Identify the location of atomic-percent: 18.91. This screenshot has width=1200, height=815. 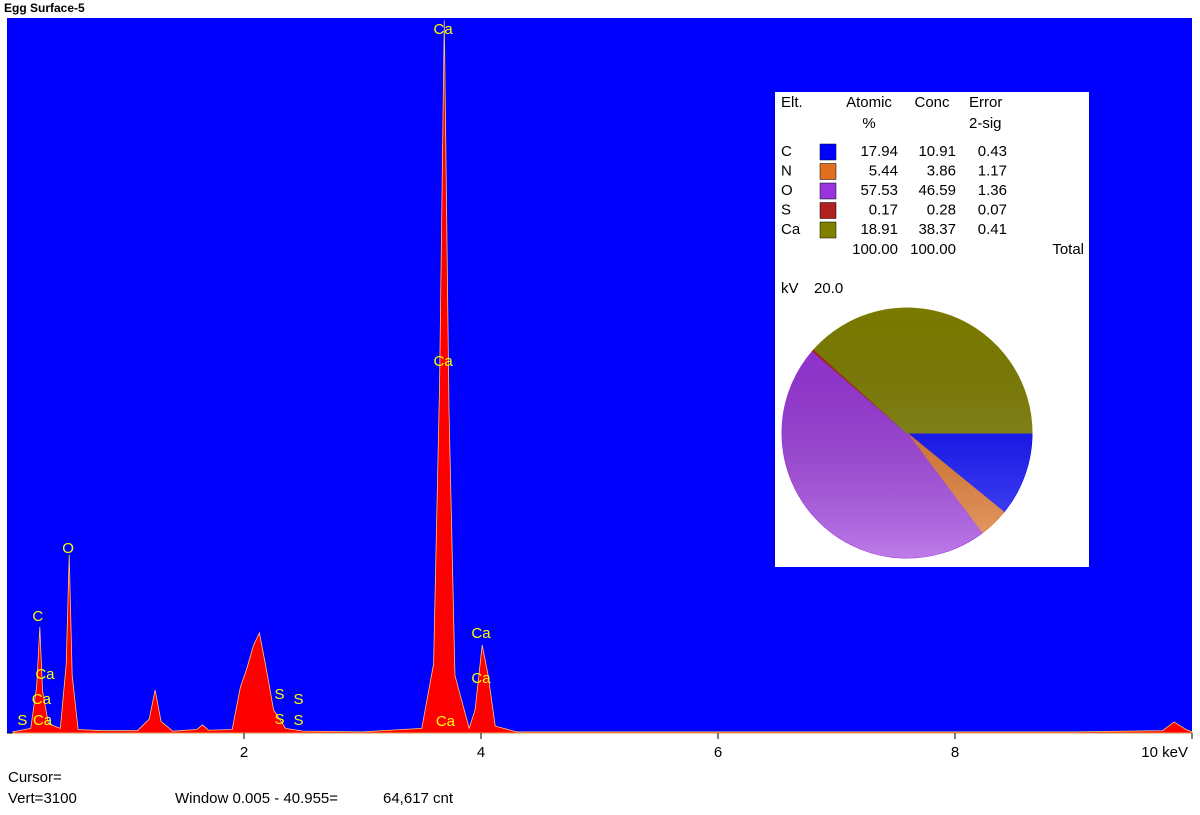
(879, 229).